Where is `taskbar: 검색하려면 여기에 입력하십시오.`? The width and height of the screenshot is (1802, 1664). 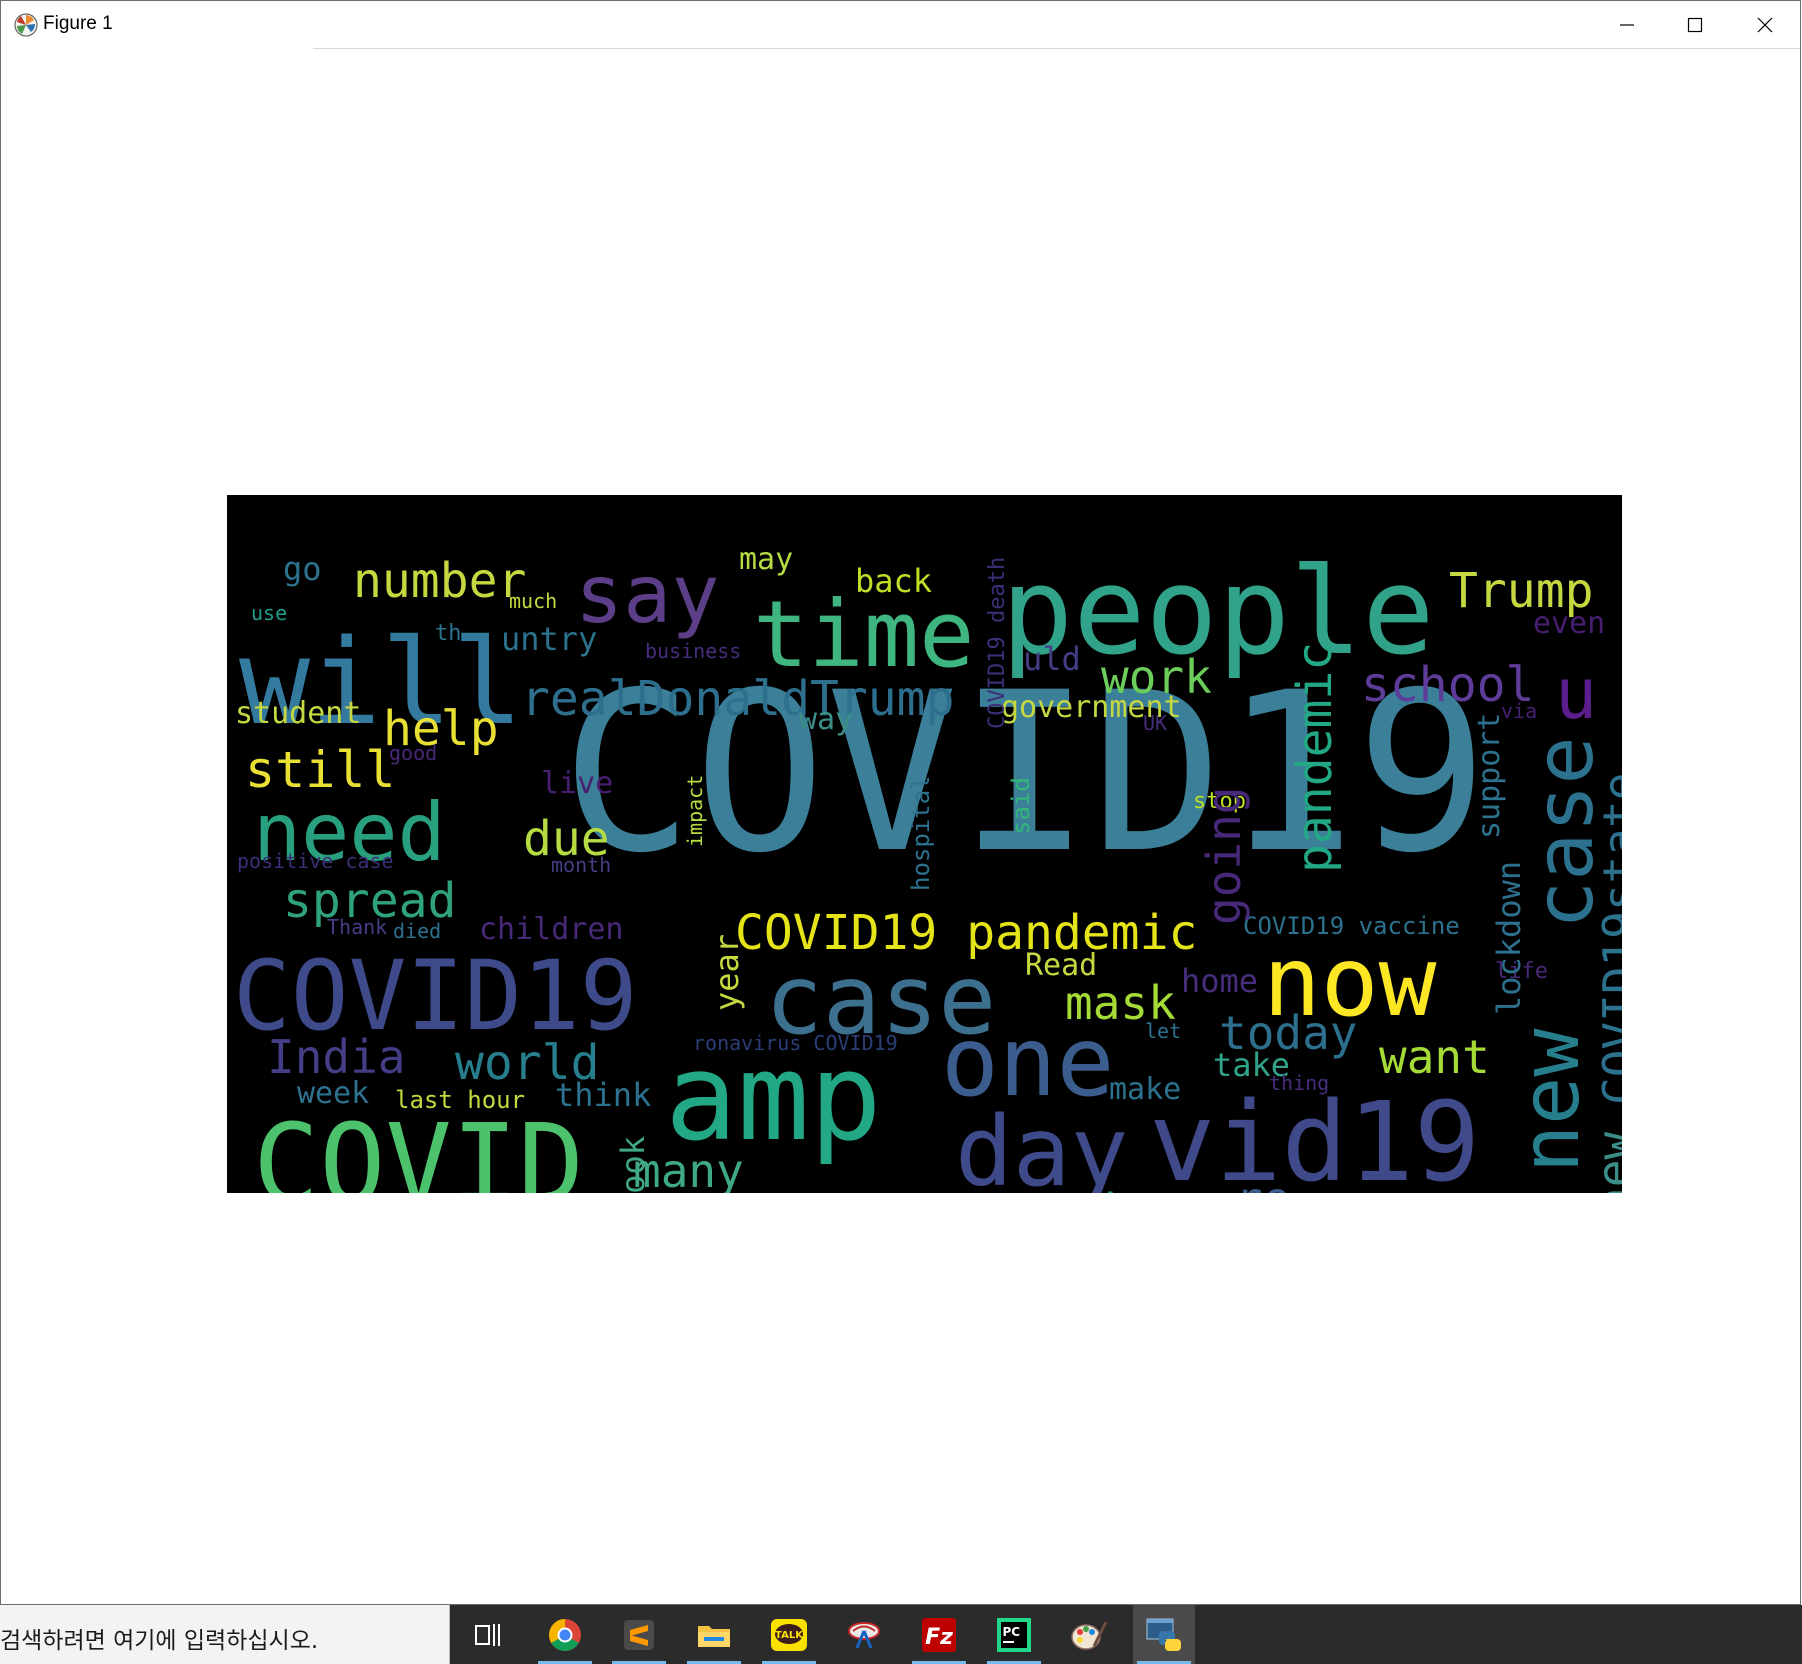 taskbar: 검색하려면 여기에 입력하십시오. is located at coordinates (901, 1634).